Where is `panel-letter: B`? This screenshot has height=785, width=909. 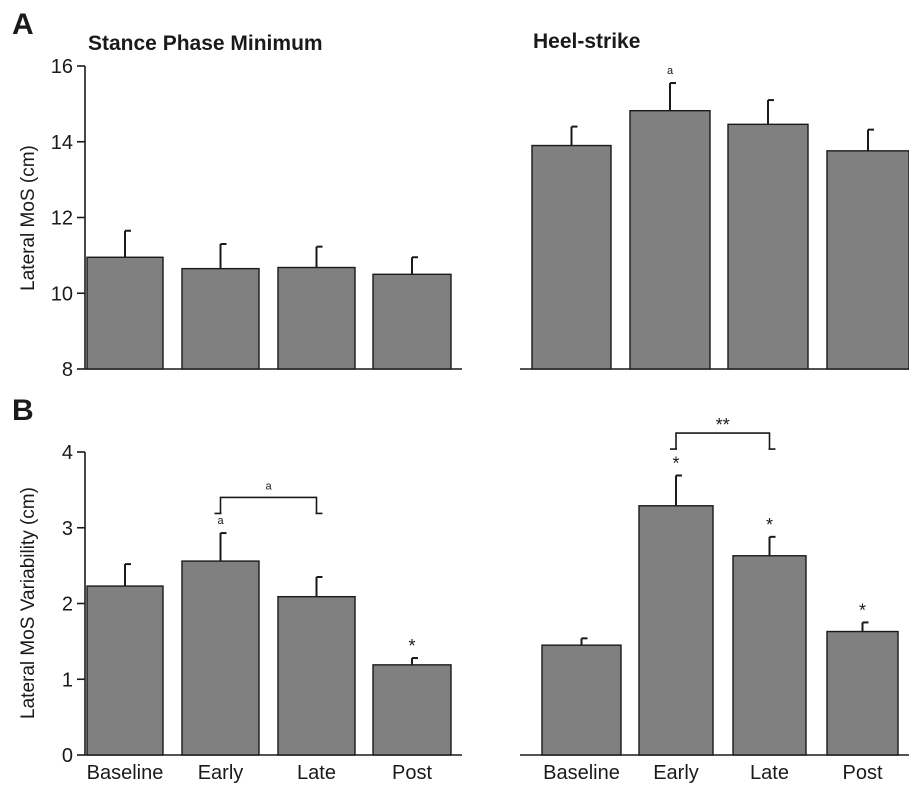 panel-letter: B is located at coordinates (23, 410).